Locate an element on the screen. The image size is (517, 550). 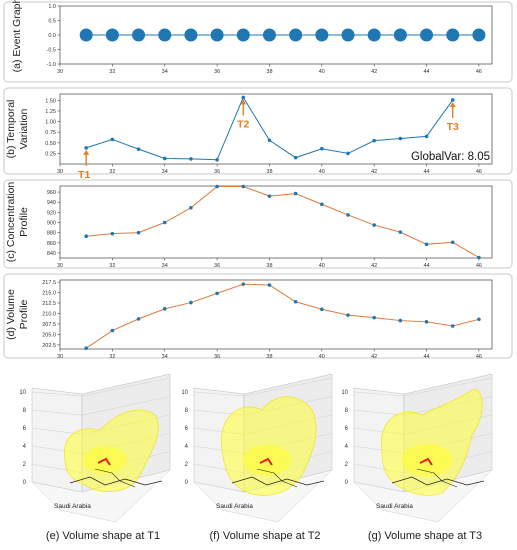
z-tick-label: 8 is located at coordinates (25, 411).